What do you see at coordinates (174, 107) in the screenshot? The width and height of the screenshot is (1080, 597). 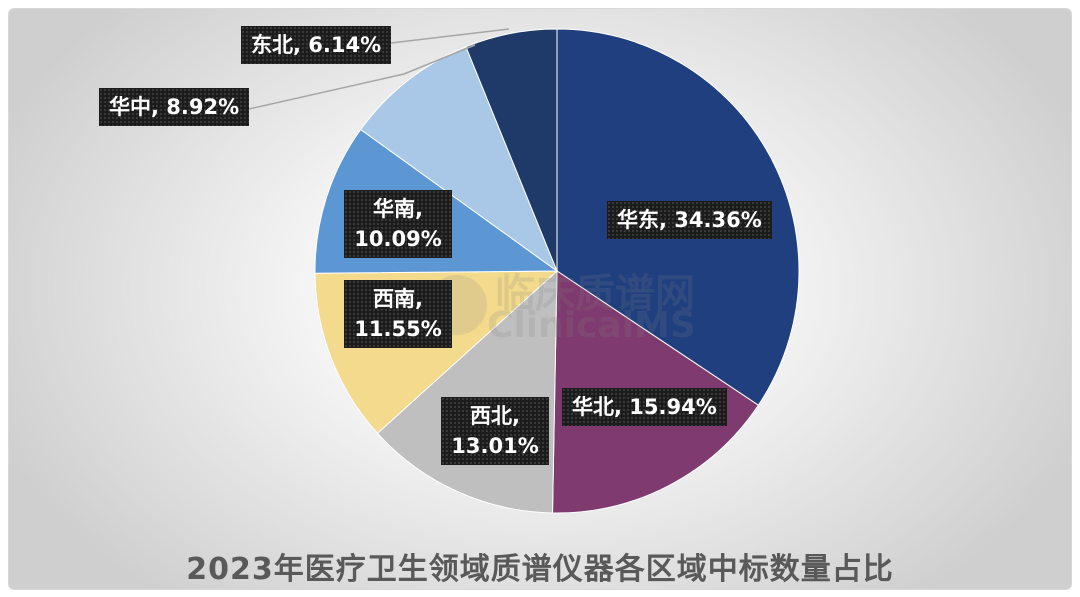 I see `data-label-6: 华中, 8.92%` at bounding box center [174, 107].